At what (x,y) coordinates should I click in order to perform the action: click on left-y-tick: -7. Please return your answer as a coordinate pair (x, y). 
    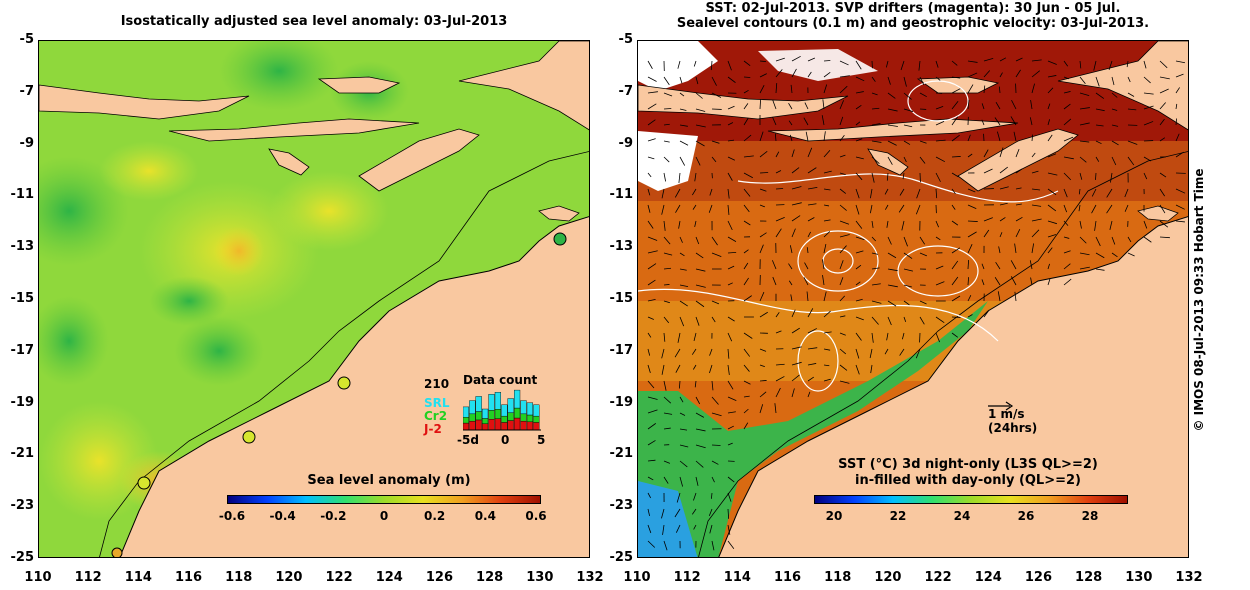
    Looking at the image, I should click on (26, 91).